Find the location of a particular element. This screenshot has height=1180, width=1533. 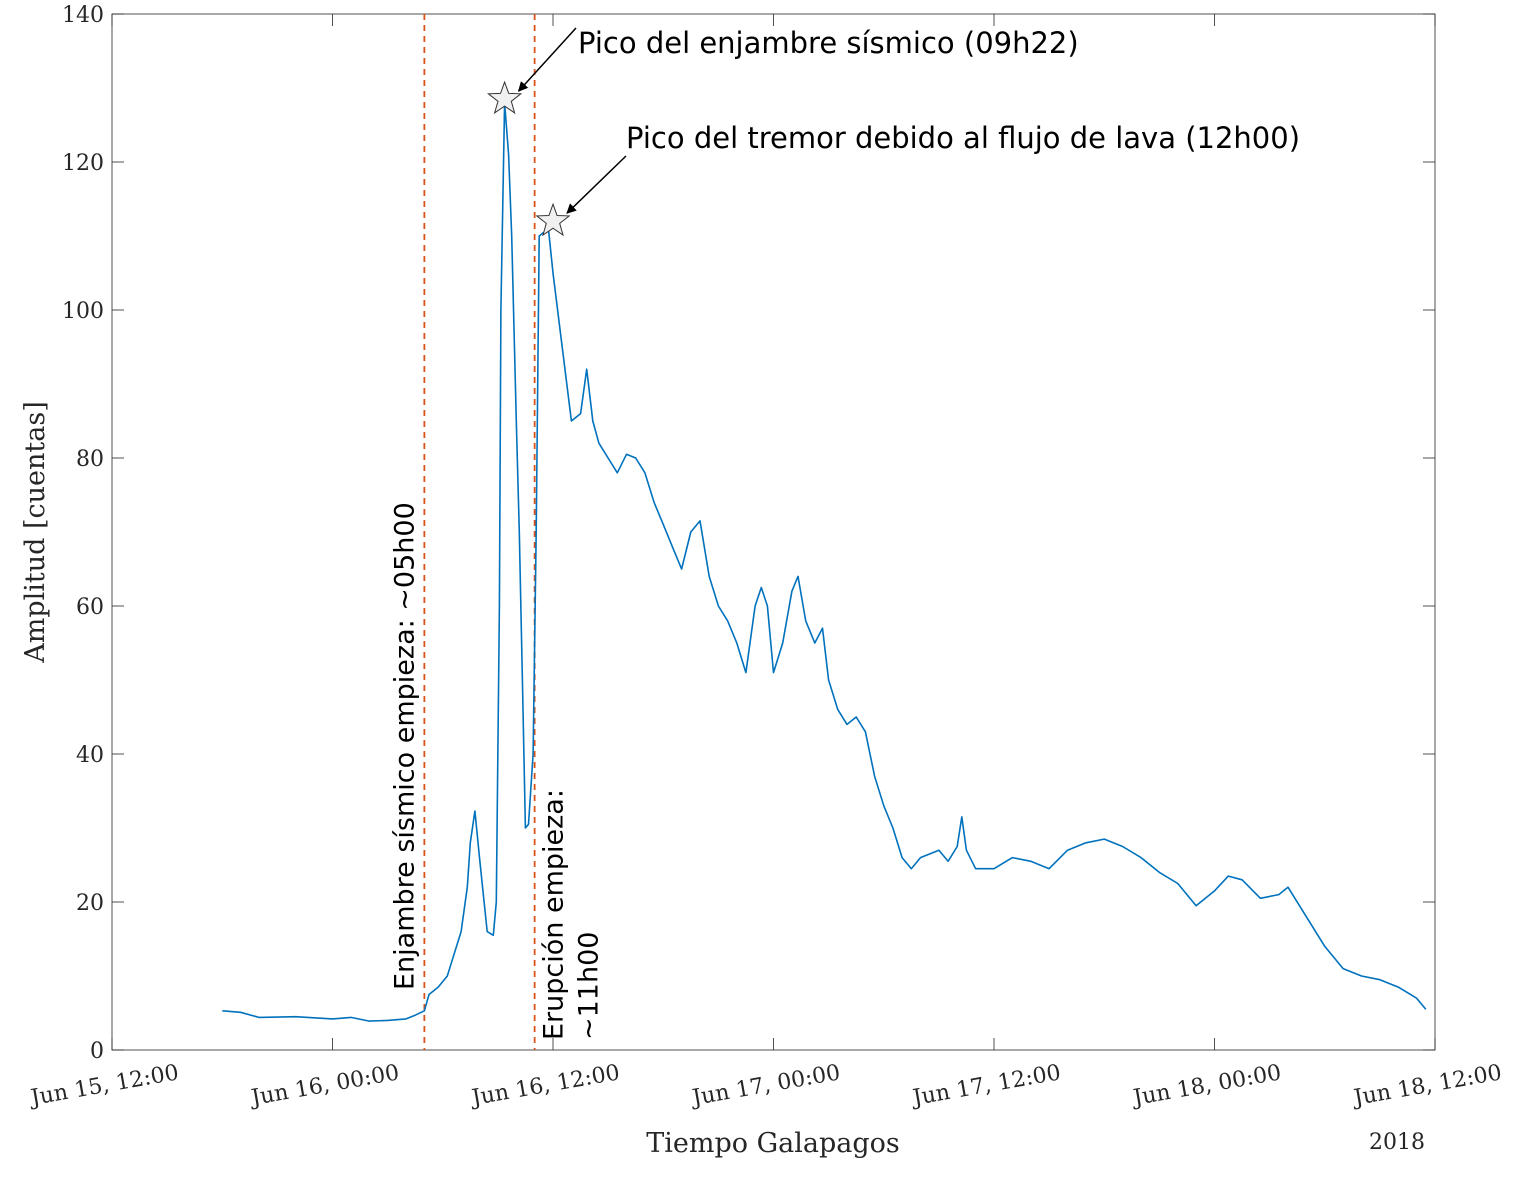

x-tick-label: Jun 17, 00:00 is located at coordinates (766, 1085).